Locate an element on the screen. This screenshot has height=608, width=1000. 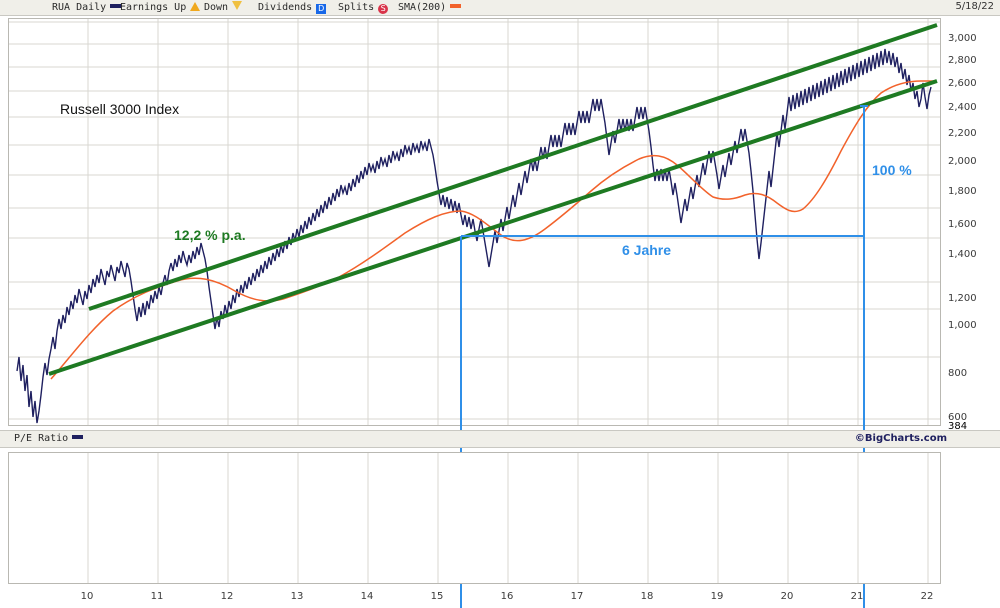
y-tick-label: 800 is located at coordinates (958, 373).